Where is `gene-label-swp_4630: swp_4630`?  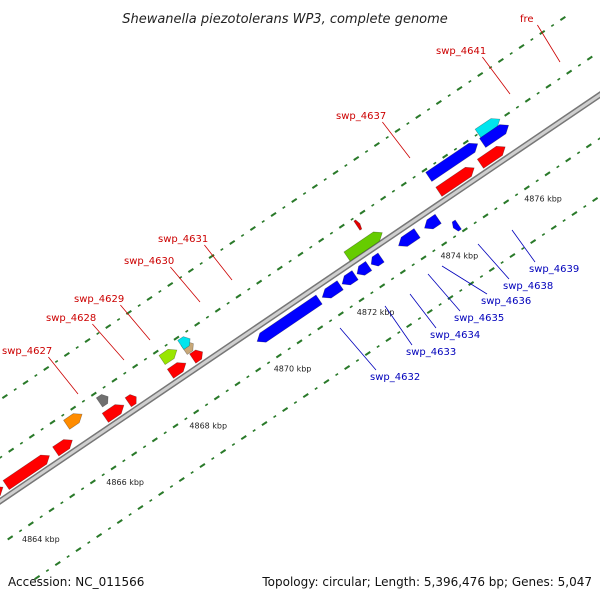
gene-label-swp_4630: swp_4630 is located at coordinates (149, 261).